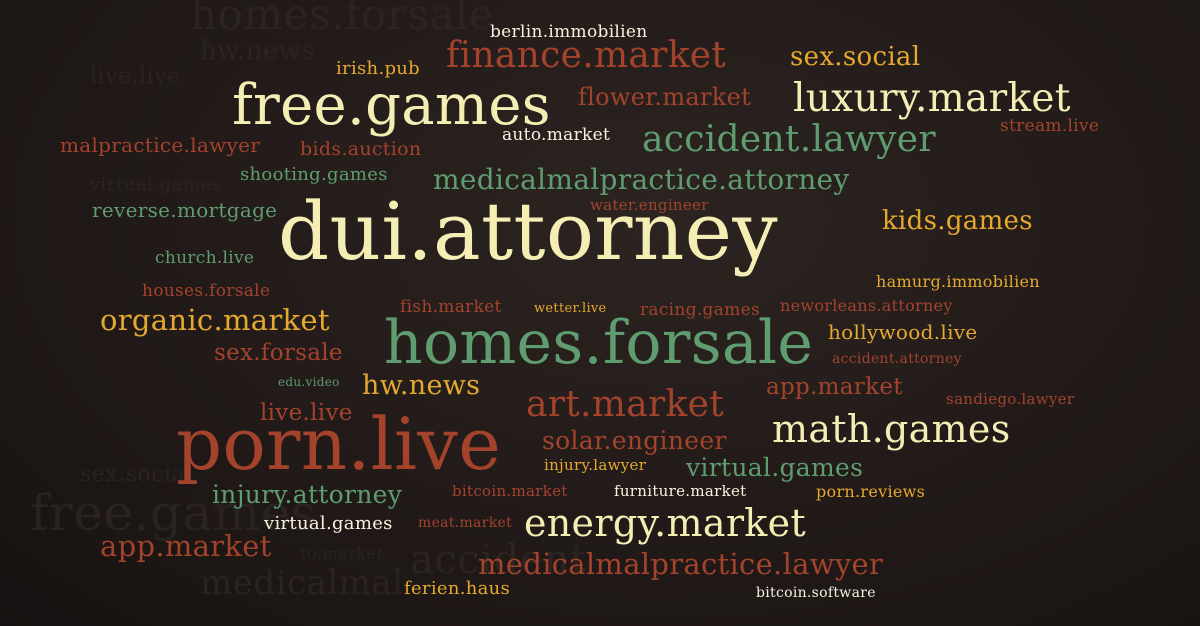 Image resolution: width=1200 pixels, height=626 pixels. Describe the element at coordinates (135, 76) in the screenshot. I see `ghost-word: live.live` at that location.